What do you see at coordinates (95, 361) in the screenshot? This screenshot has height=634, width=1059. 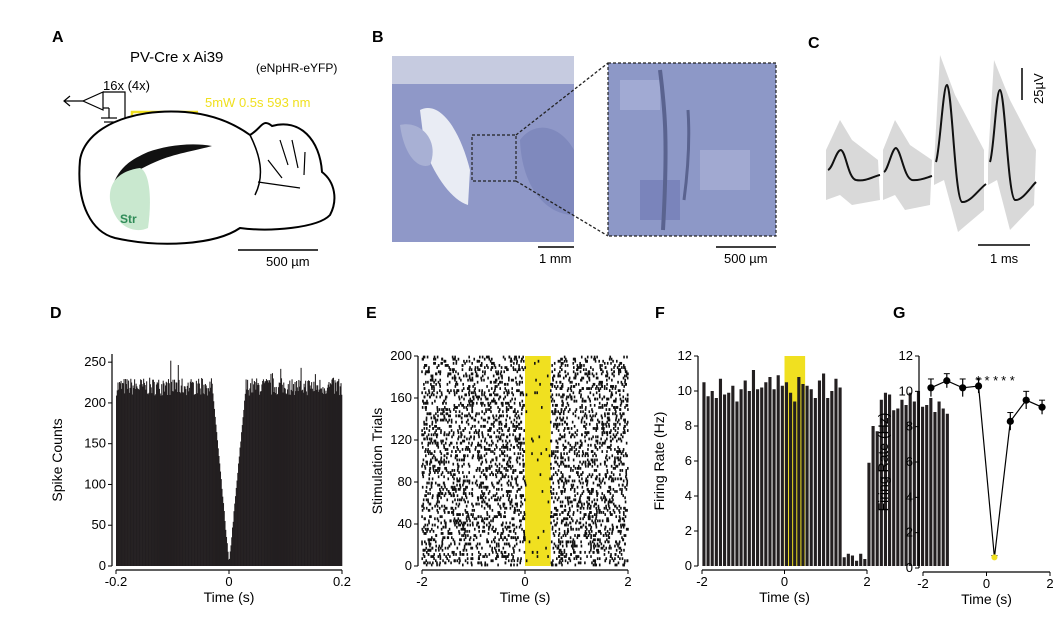 I see `y-tick-label: 250` at bounding box center [95, 361].